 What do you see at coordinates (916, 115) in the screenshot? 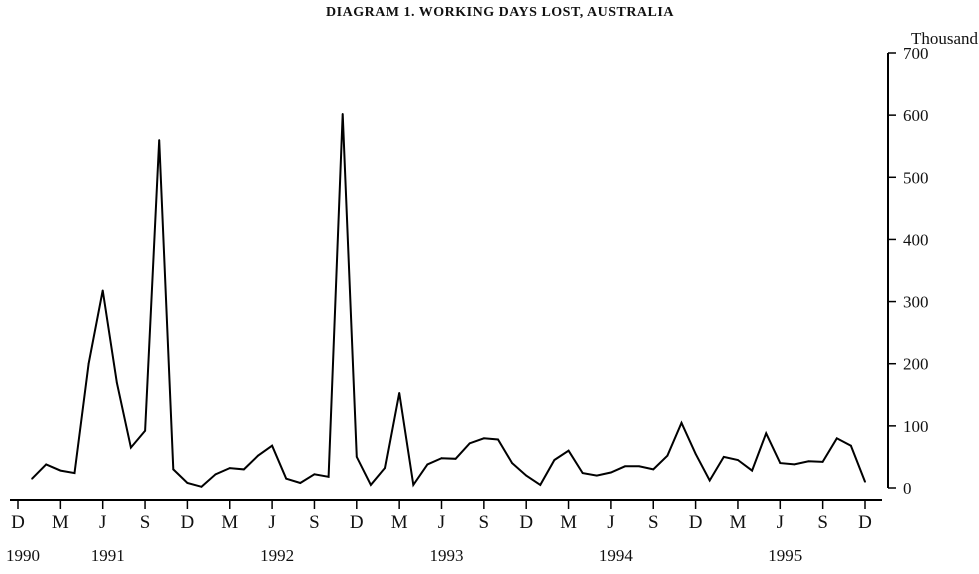
I see `y-tick-label: 600` at bounding box center [916, 115].